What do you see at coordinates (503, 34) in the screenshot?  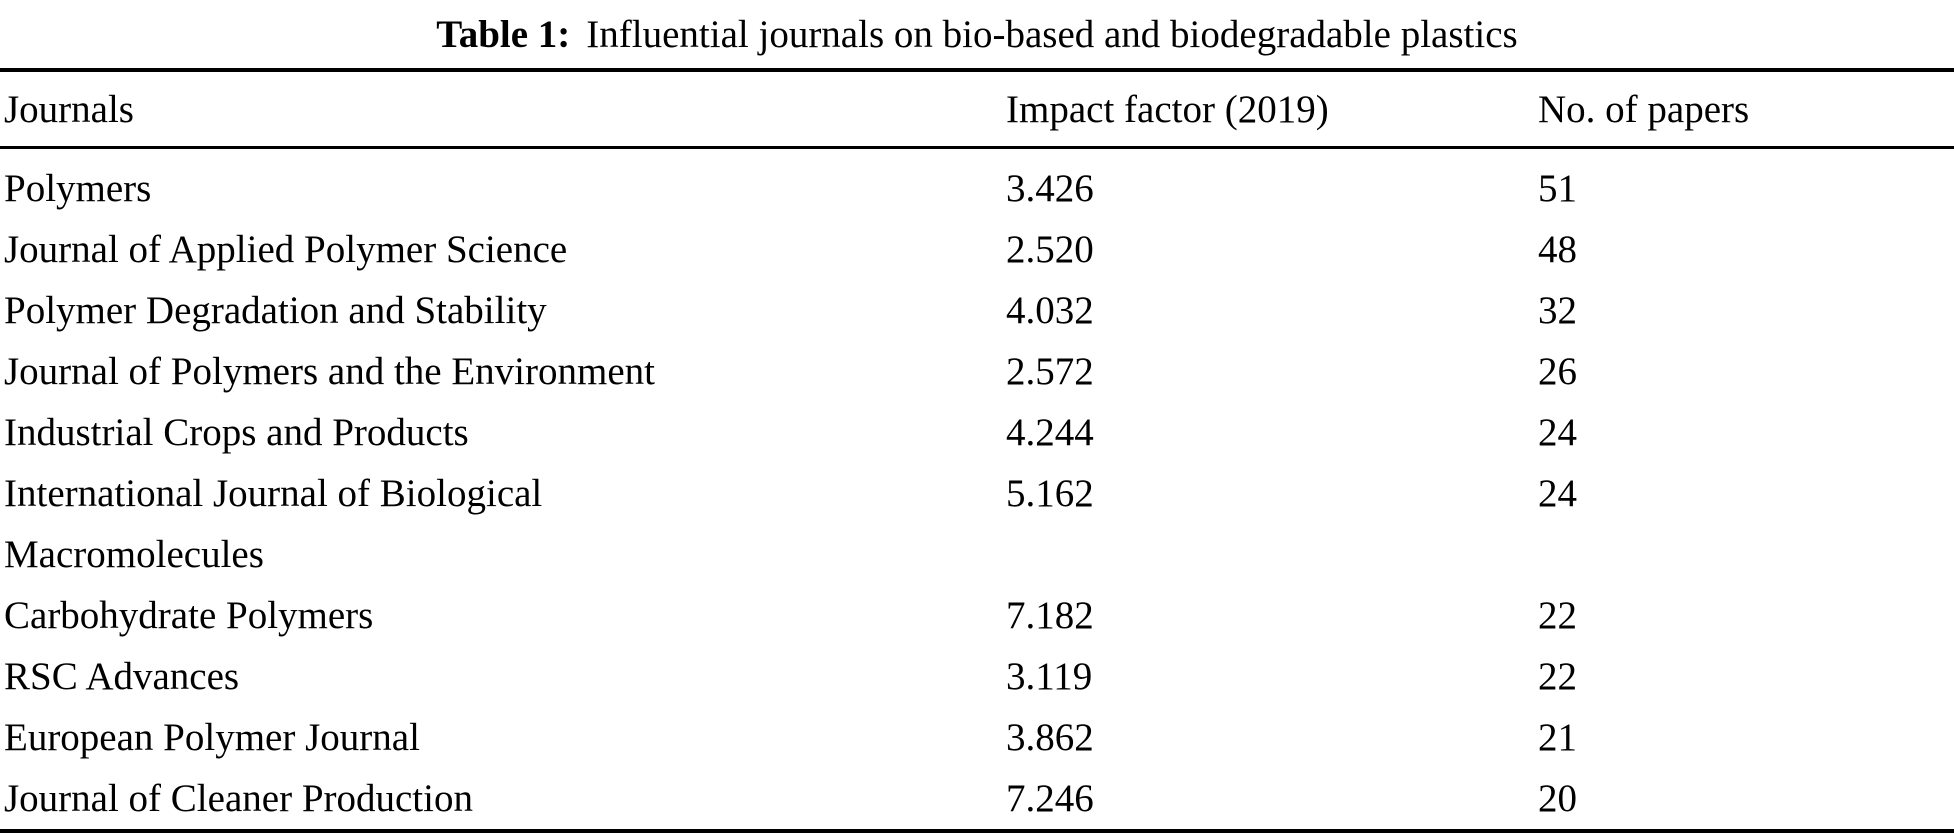 I see `table-caption-label: Table 1:` at bounding box center [503, 34].